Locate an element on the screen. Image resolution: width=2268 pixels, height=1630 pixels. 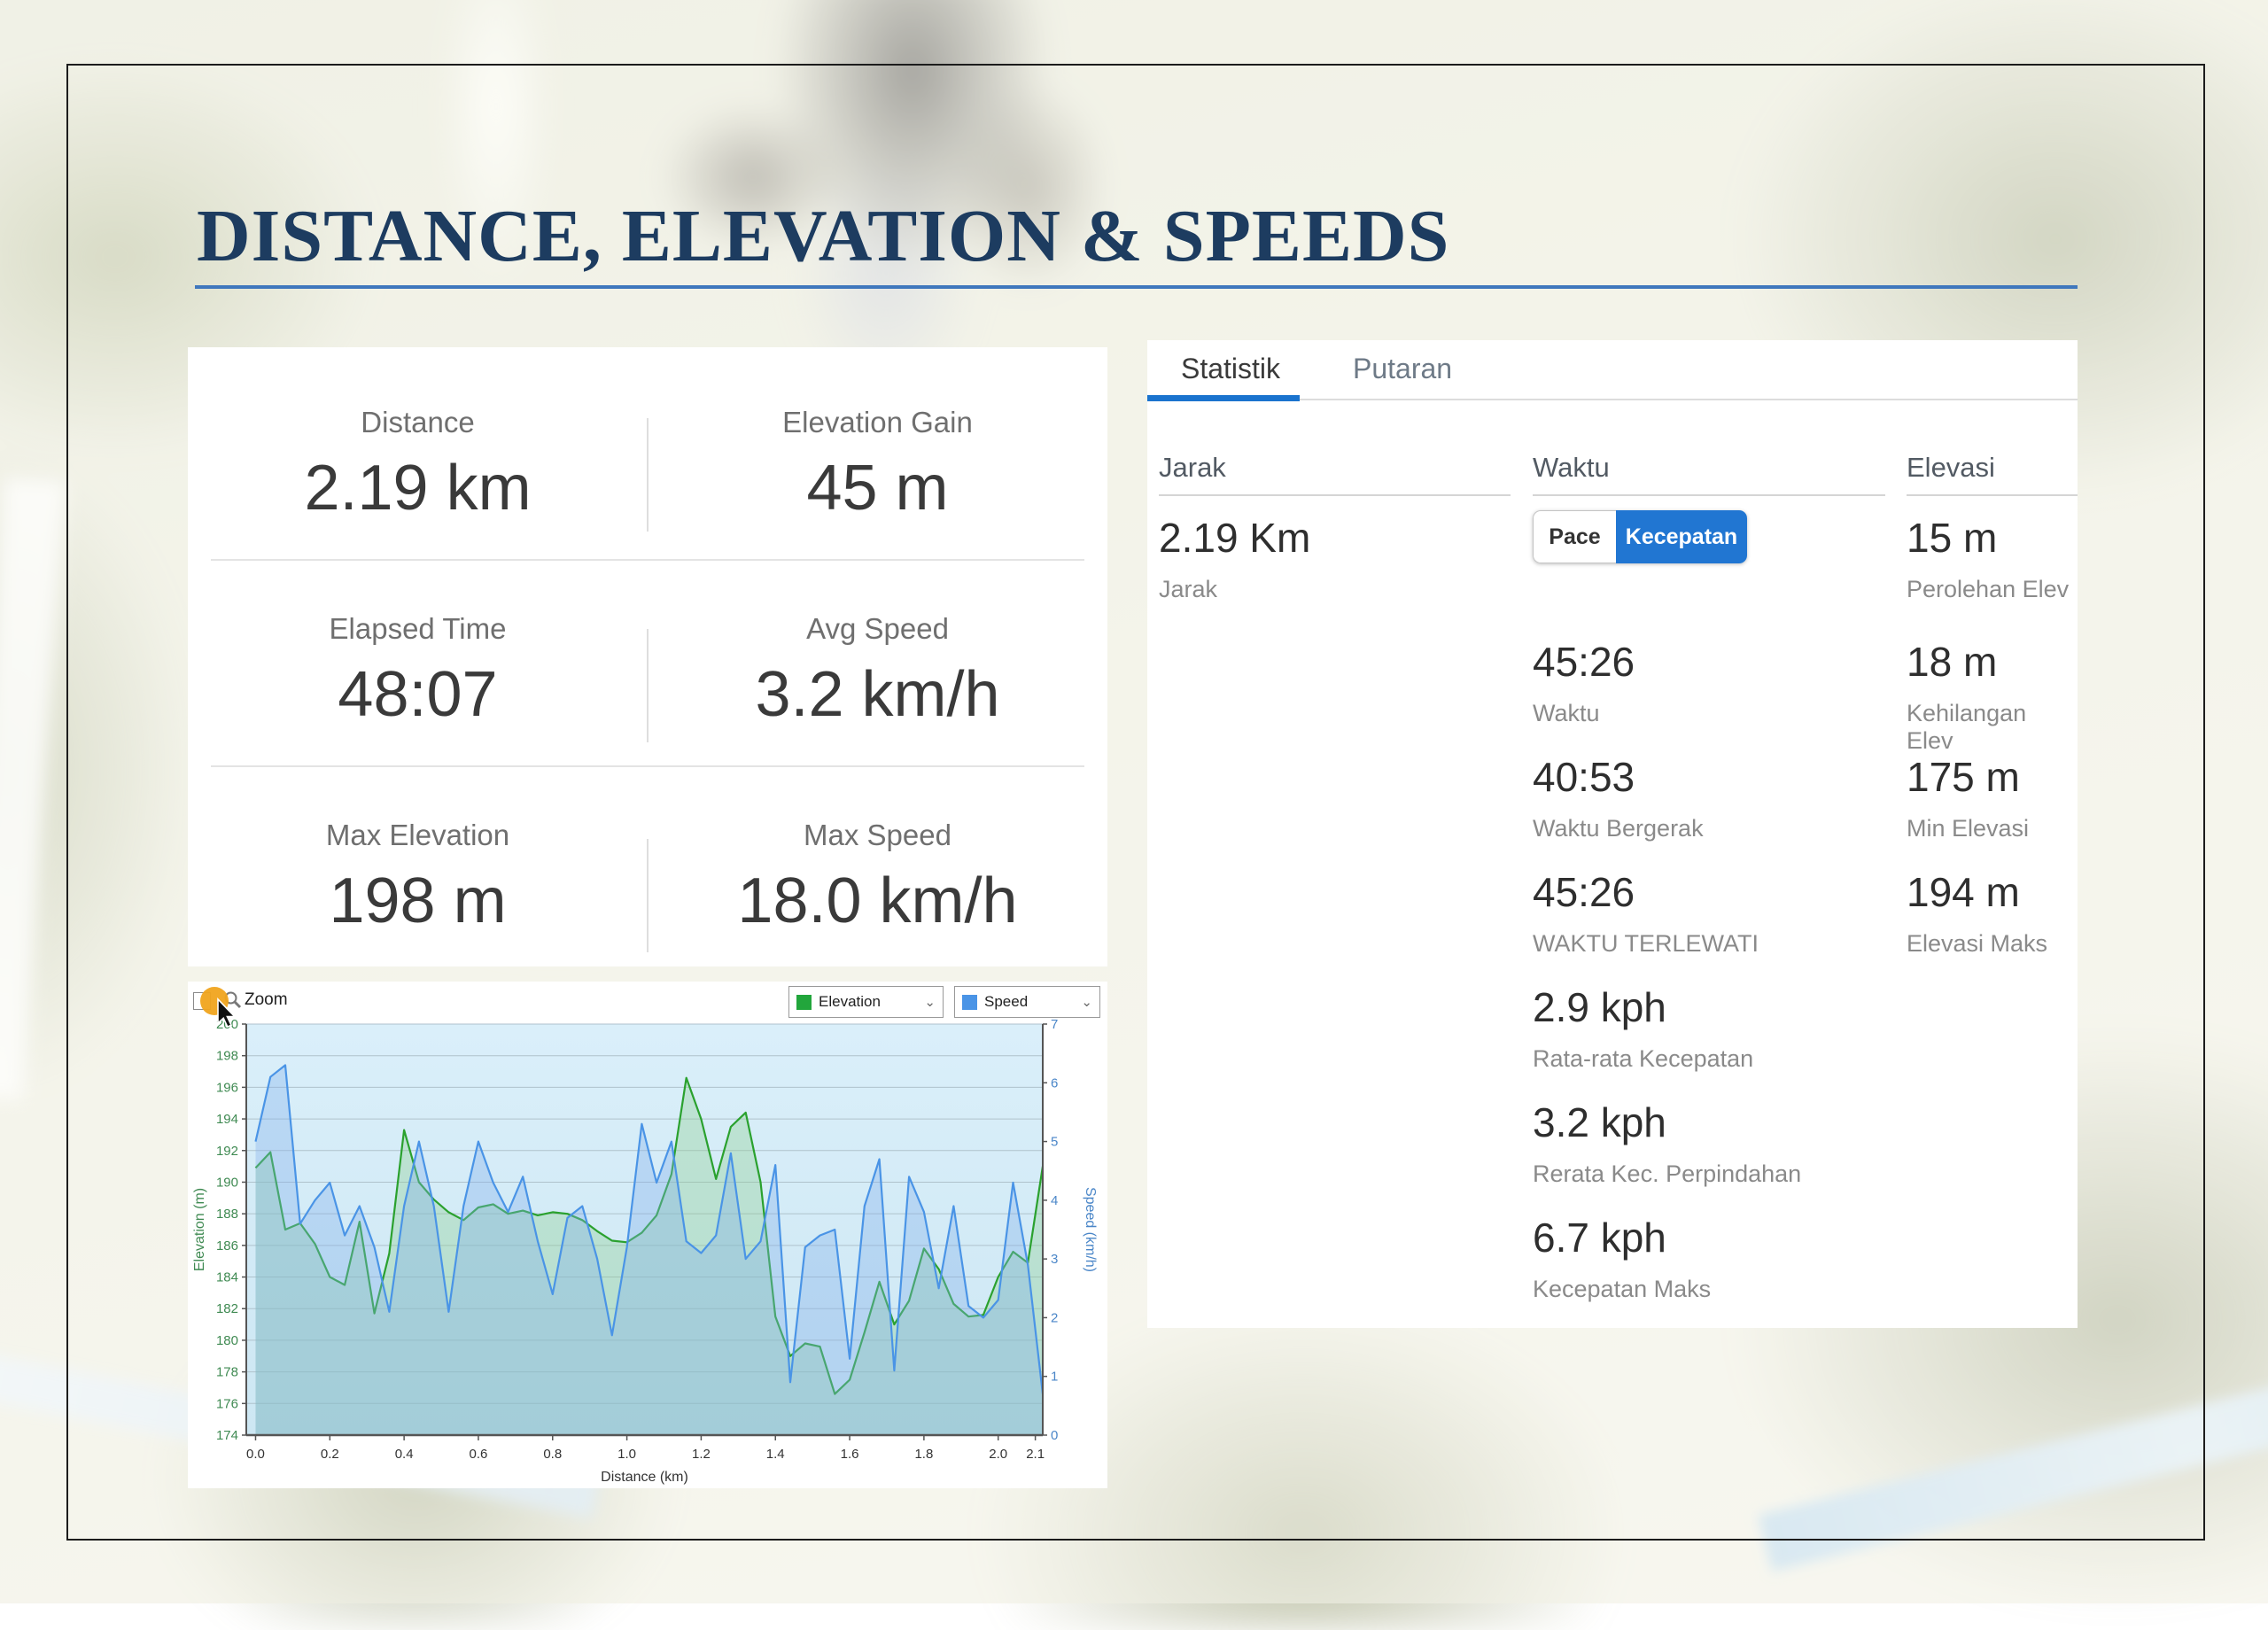
stat-label: Kecepatan Maks is located at coordinates (1622, 1289).